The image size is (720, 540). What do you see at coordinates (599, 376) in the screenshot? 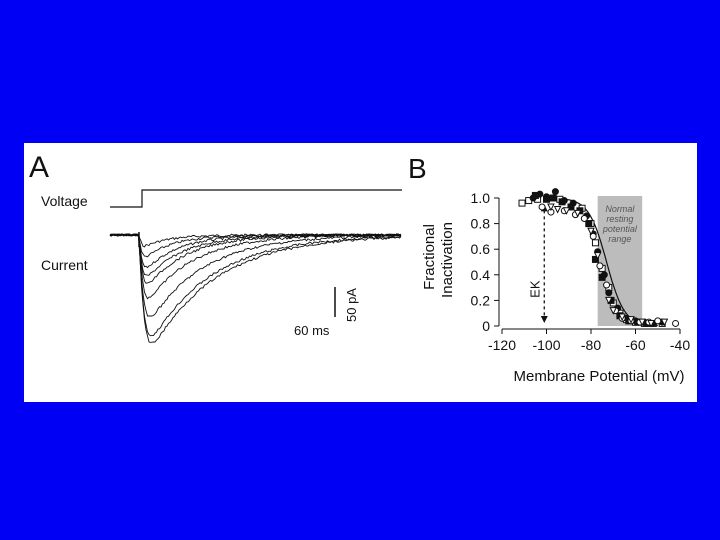
I see `x-axis-label: Membrane Potential (mV)` at bounding box center [599, 376].